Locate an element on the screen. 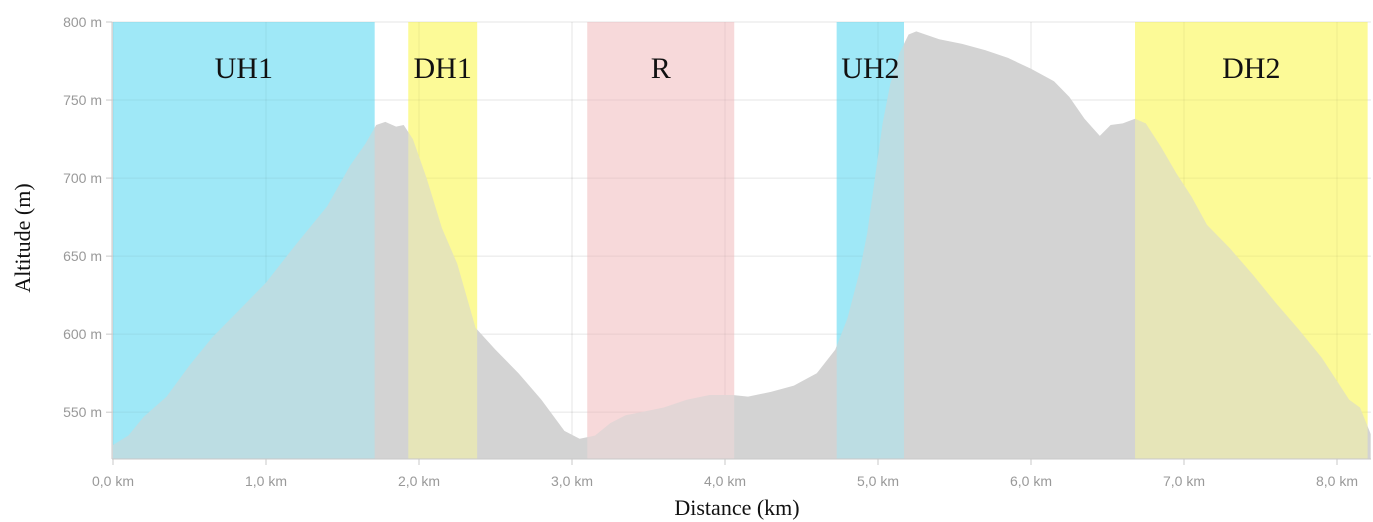 The height and width of the screenshot is (522, 1373). x-tick-label: 0,0 km is located at coordinates (113, 481).